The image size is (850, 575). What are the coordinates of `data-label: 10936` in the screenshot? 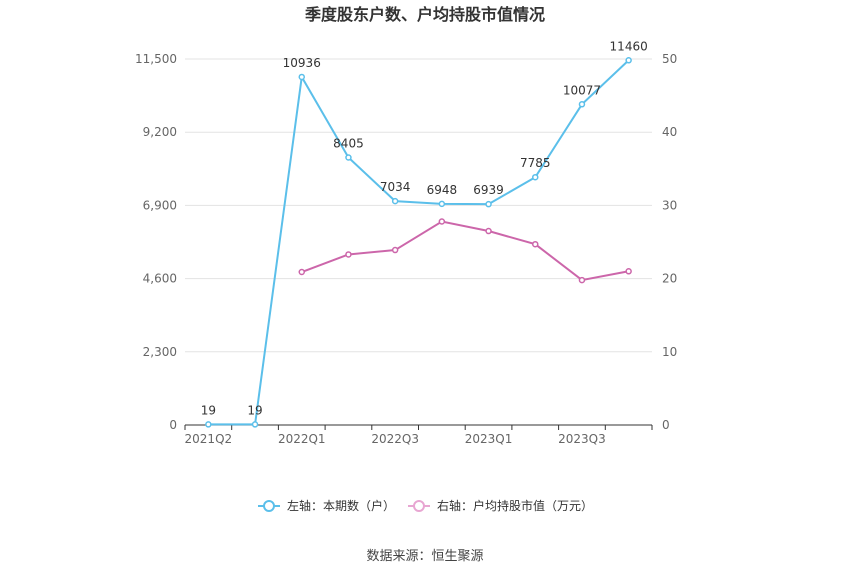 It's located at (302, 63).